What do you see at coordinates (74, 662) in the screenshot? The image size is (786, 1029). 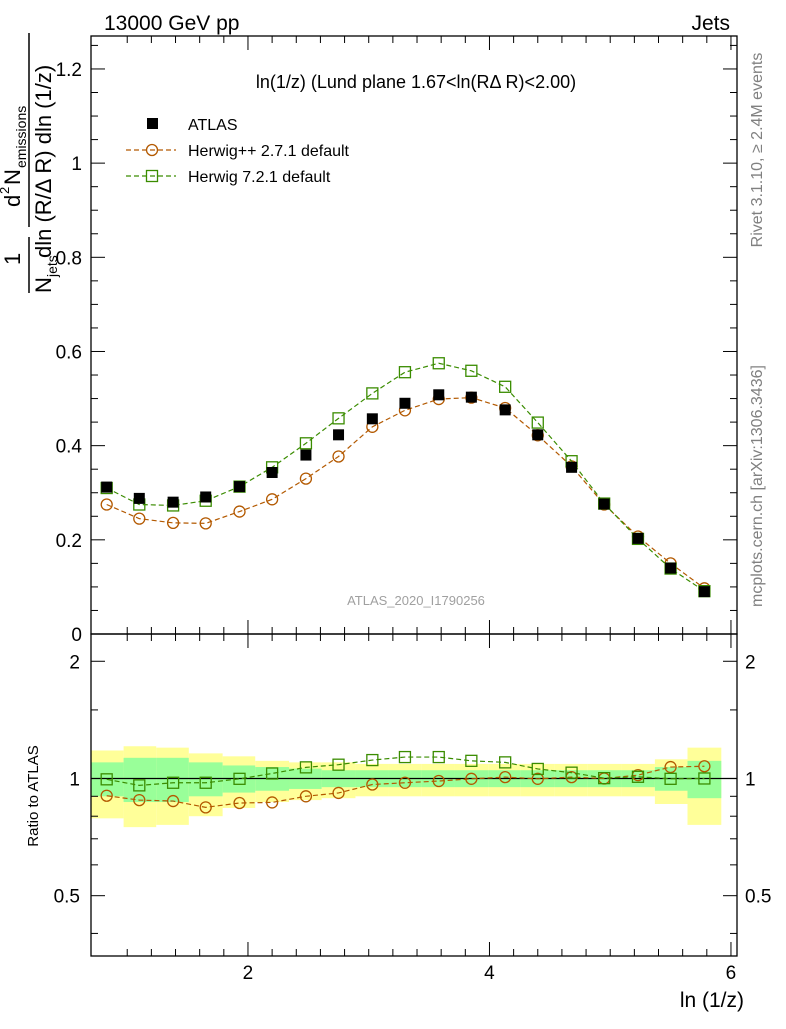 I see `ratio-y-tick-label: 2` at bounding box center [74, 662].